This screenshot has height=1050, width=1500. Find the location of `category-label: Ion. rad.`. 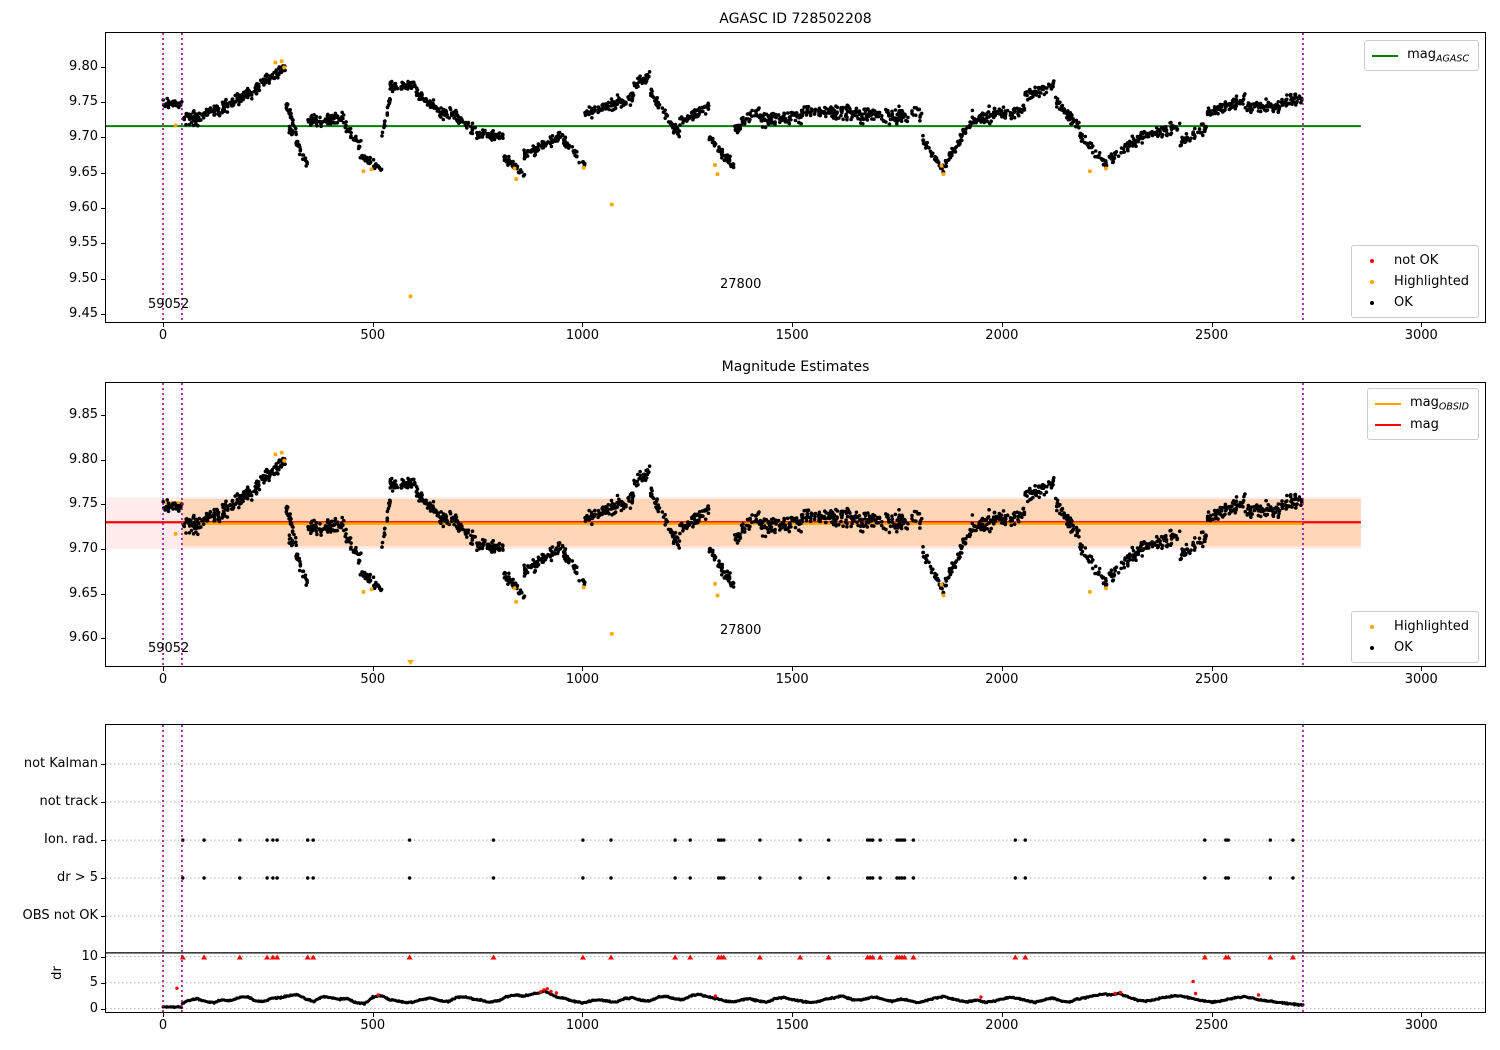

category-label: Ion. rad. is located at coordinates (71, 840).